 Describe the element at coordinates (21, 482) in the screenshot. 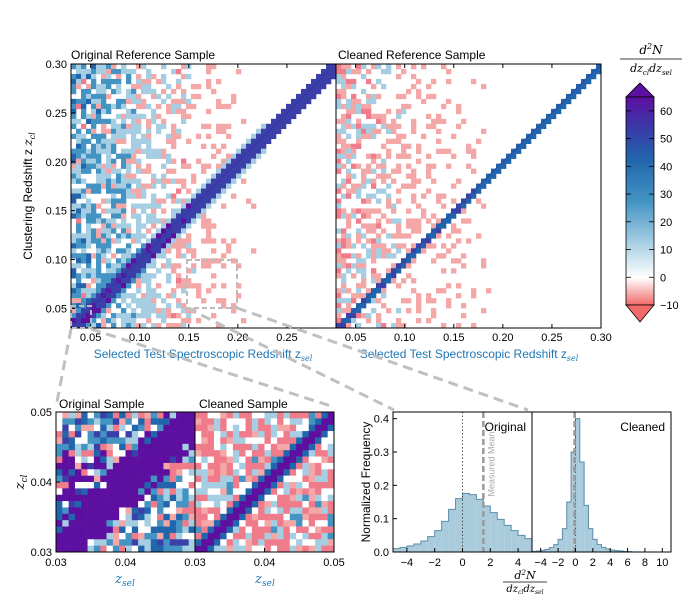

I see `y-axis-label-zoom: zcl` at that location.